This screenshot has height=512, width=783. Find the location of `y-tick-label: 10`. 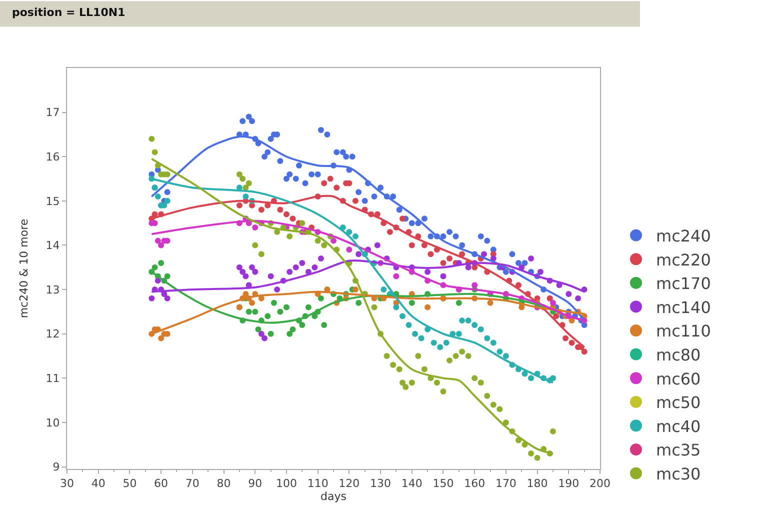

y-tick-label: 10 is located at coordinates (53, 423).